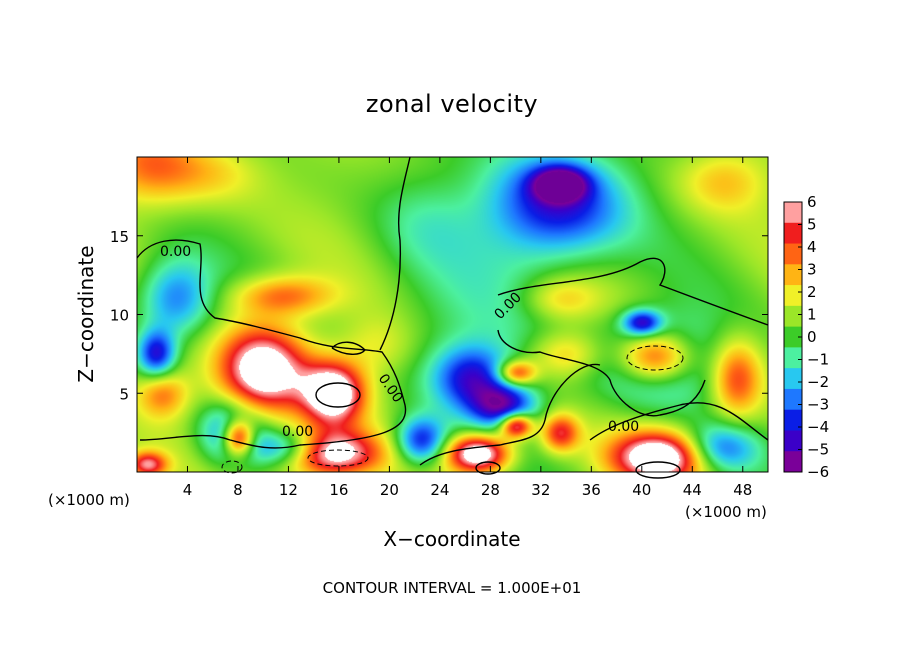  Describe the element at coordinates (812, 202) in the screenshot. I see `colorbar-tick-label: 6` at that location.